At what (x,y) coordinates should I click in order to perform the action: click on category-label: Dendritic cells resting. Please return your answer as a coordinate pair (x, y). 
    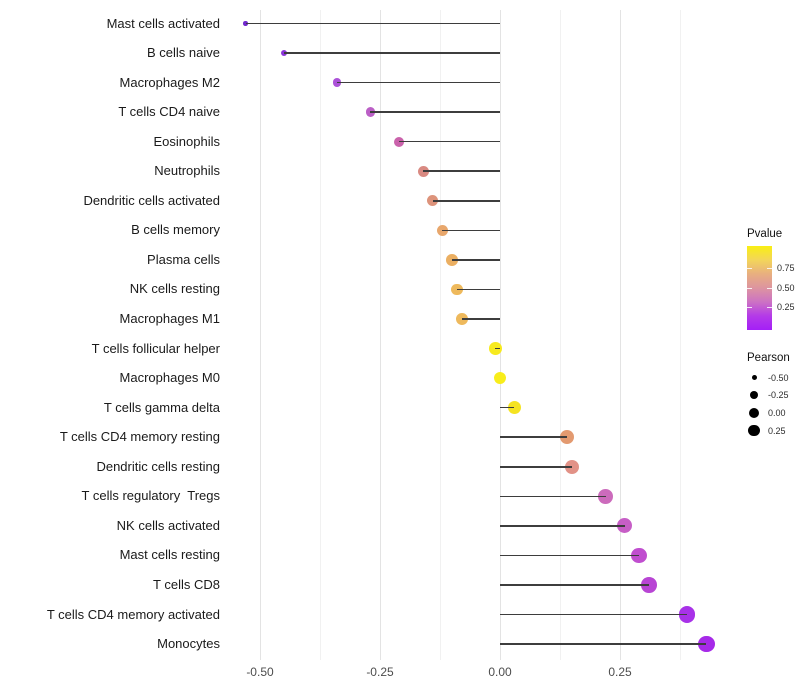
    Looking at the image, I should click on (158, 466).